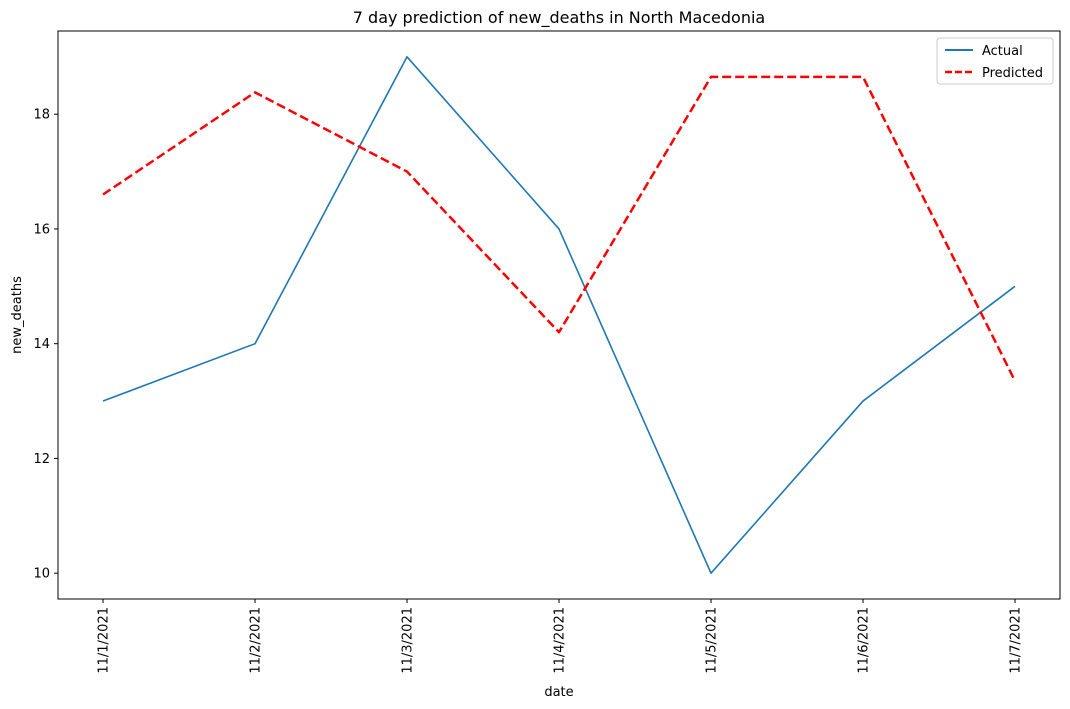 The height and width of the screenshot is (709, 1070). Describe the element at coordinates (256, 640) in the screenshot. I see `x-tick-label: 11/2/2021` at that location.